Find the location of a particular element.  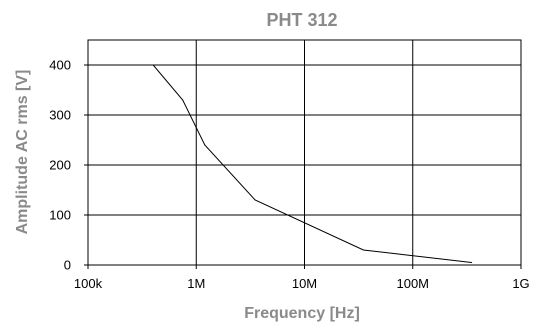

x-tick-label: 1G is located at coordinates (520, 283).